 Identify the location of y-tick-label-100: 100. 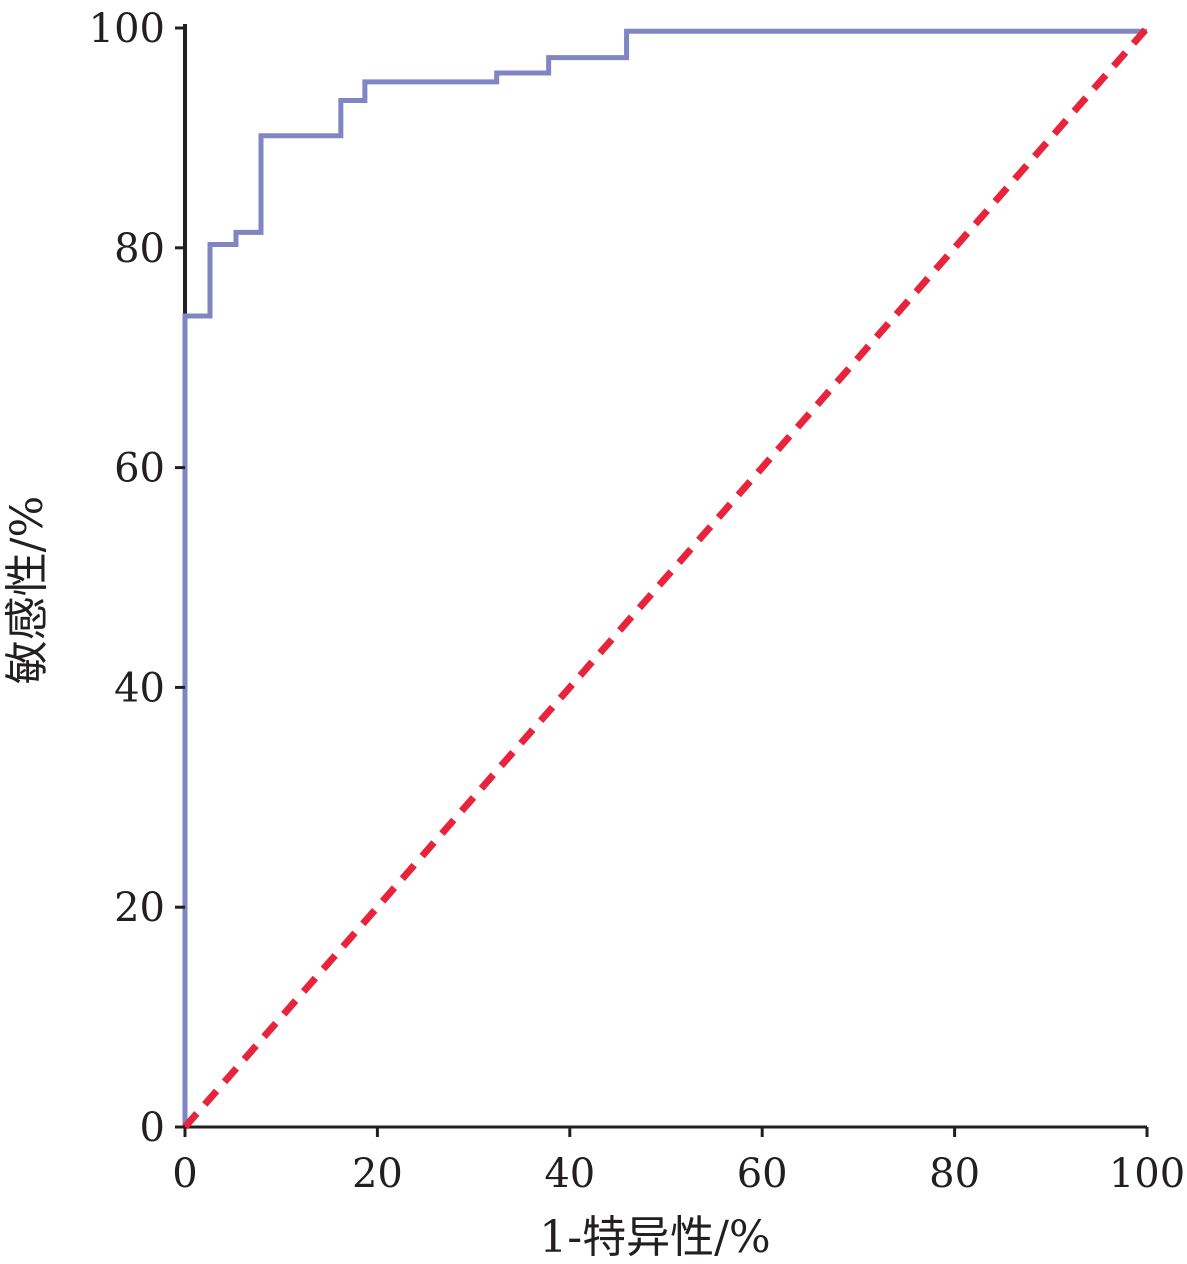
(127, 29).